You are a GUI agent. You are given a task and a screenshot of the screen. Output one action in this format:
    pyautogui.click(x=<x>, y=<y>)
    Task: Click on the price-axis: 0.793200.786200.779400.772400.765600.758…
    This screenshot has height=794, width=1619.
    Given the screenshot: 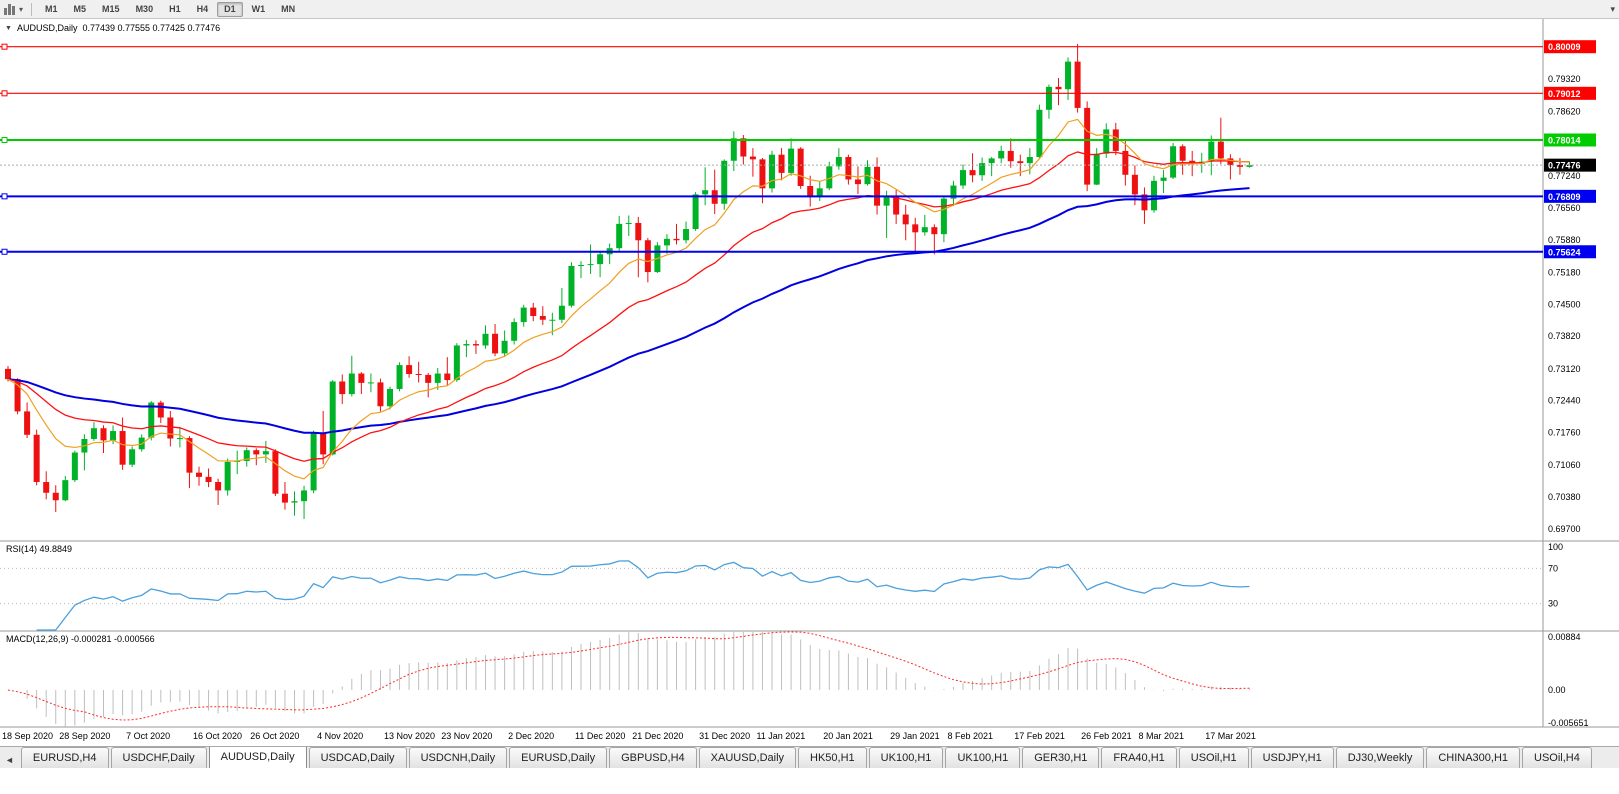 What is the action you would take?
    pyautogui.click(x=1568, y=401)
    